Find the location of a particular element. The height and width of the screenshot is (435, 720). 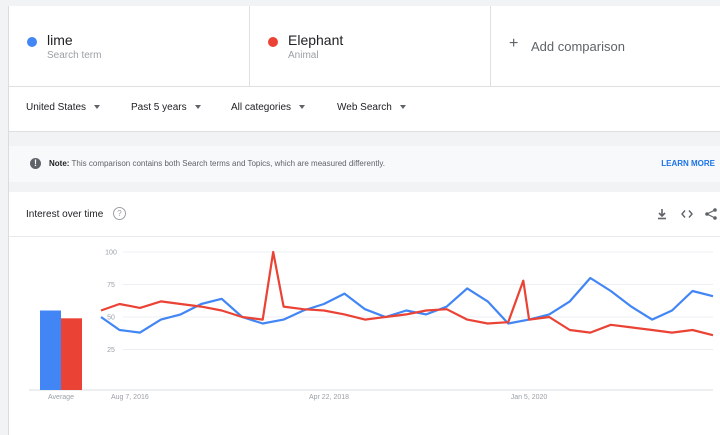

term-name: lime is located at coordinates (60, 40).